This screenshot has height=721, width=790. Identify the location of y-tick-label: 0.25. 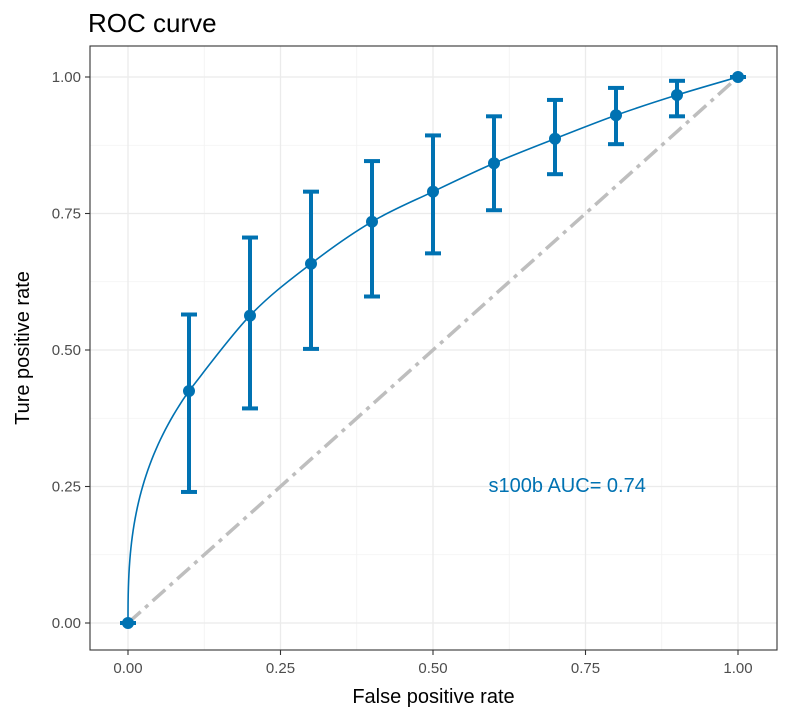
(66, 487).